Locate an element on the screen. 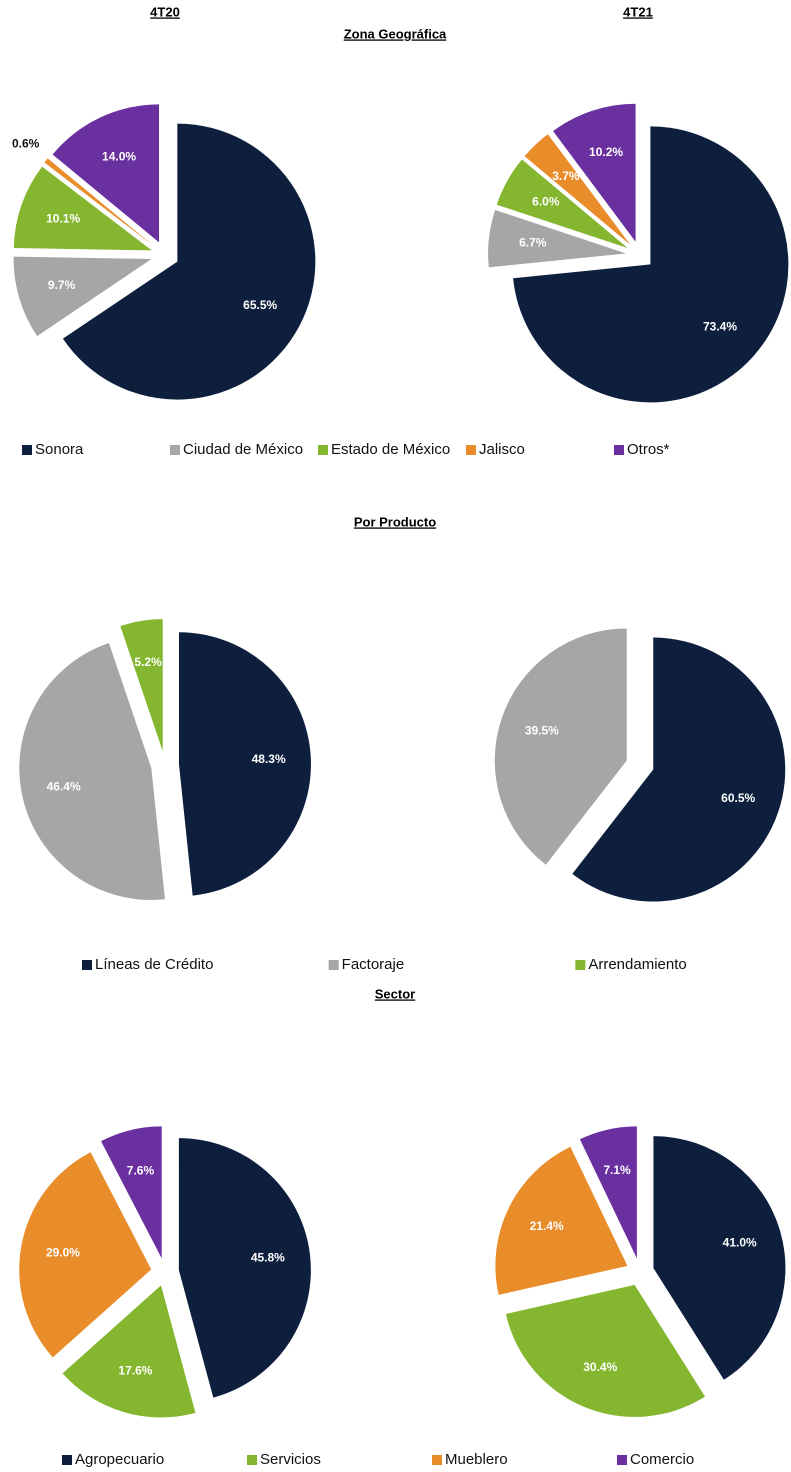  legend-label: Comercio is located at coordinates (662, 1459).